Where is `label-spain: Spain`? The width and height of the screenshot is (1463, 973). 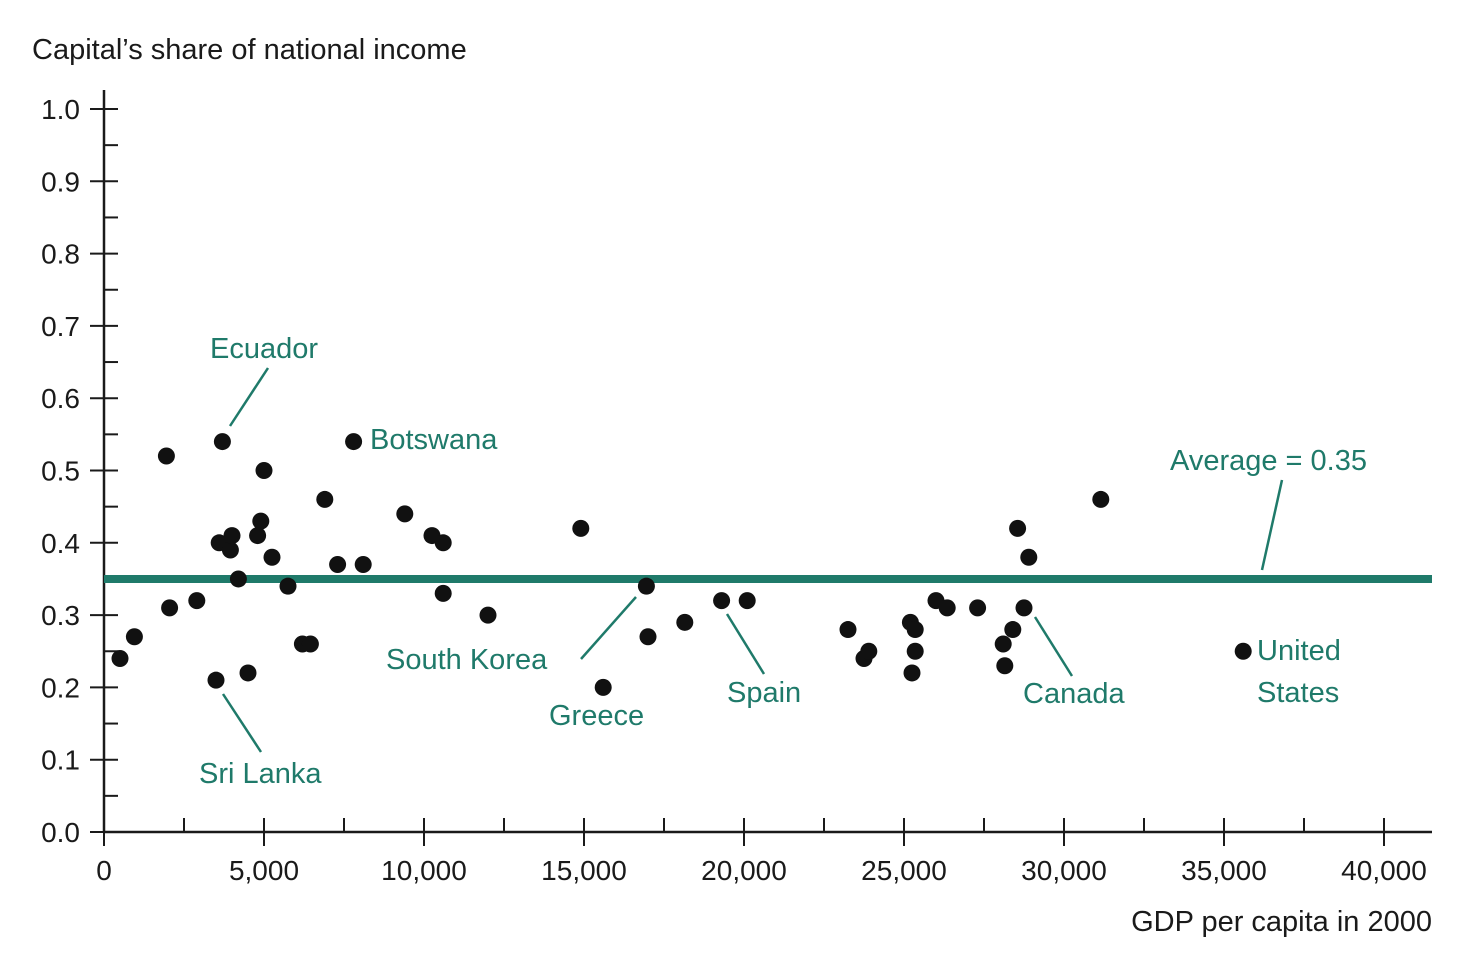 label-spain: Spain is located at coordinates (764, 693).